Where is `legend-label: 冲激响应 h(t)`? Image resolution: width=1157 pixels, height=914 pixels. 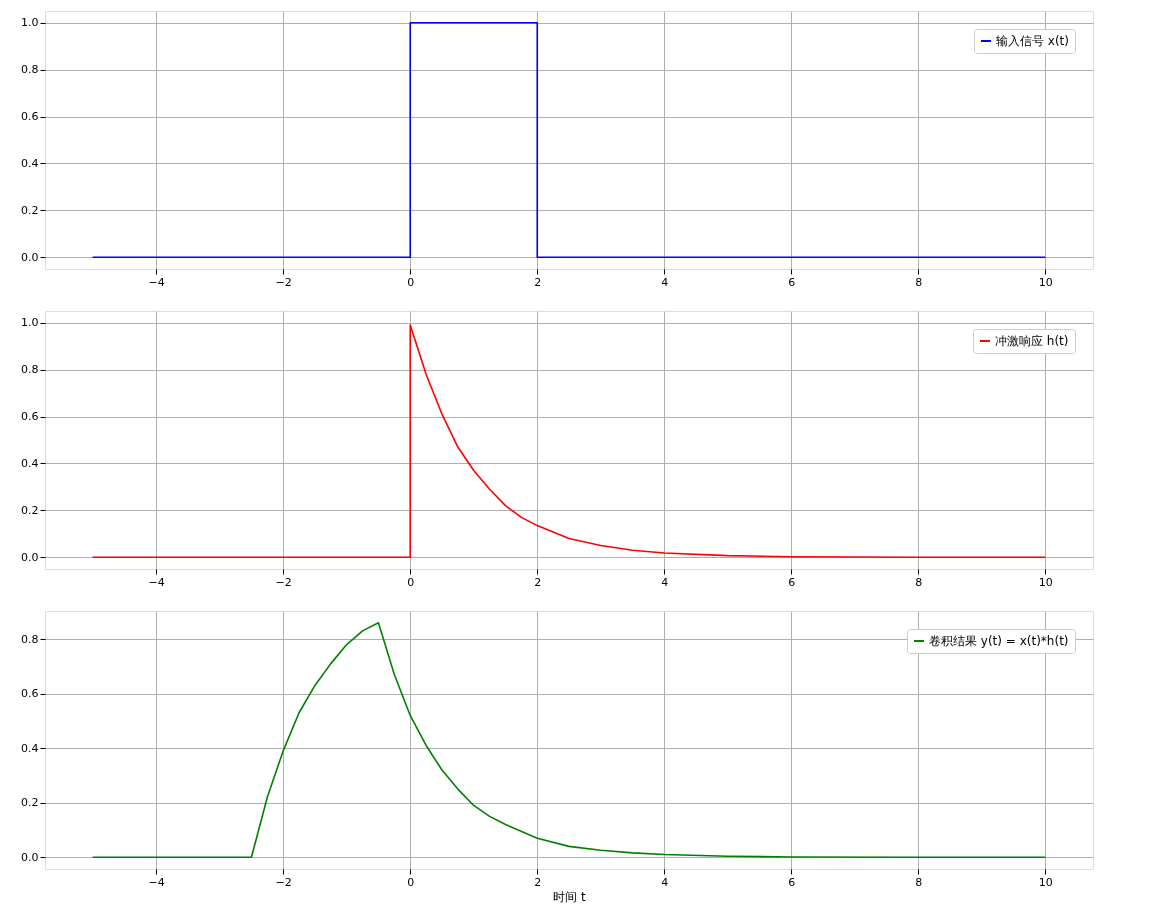
legend-label: 冲激响应 h(t) is located at coordinates (1032, 341).